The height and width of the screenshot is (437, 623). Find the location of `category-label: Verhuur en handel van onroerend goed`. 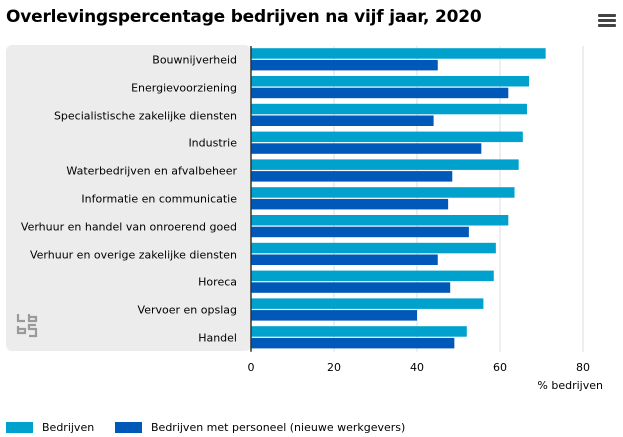

category-label: Verhuur en handel van onroerend goed is located at coordinates (128, 227).